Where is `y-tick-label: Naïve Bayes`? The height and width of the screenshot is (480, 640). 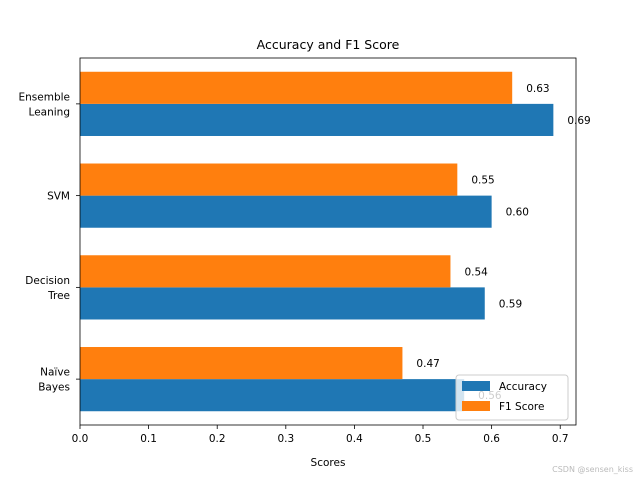
y-tick-label: Naïve Bayes is located at coordinates (54, 380).